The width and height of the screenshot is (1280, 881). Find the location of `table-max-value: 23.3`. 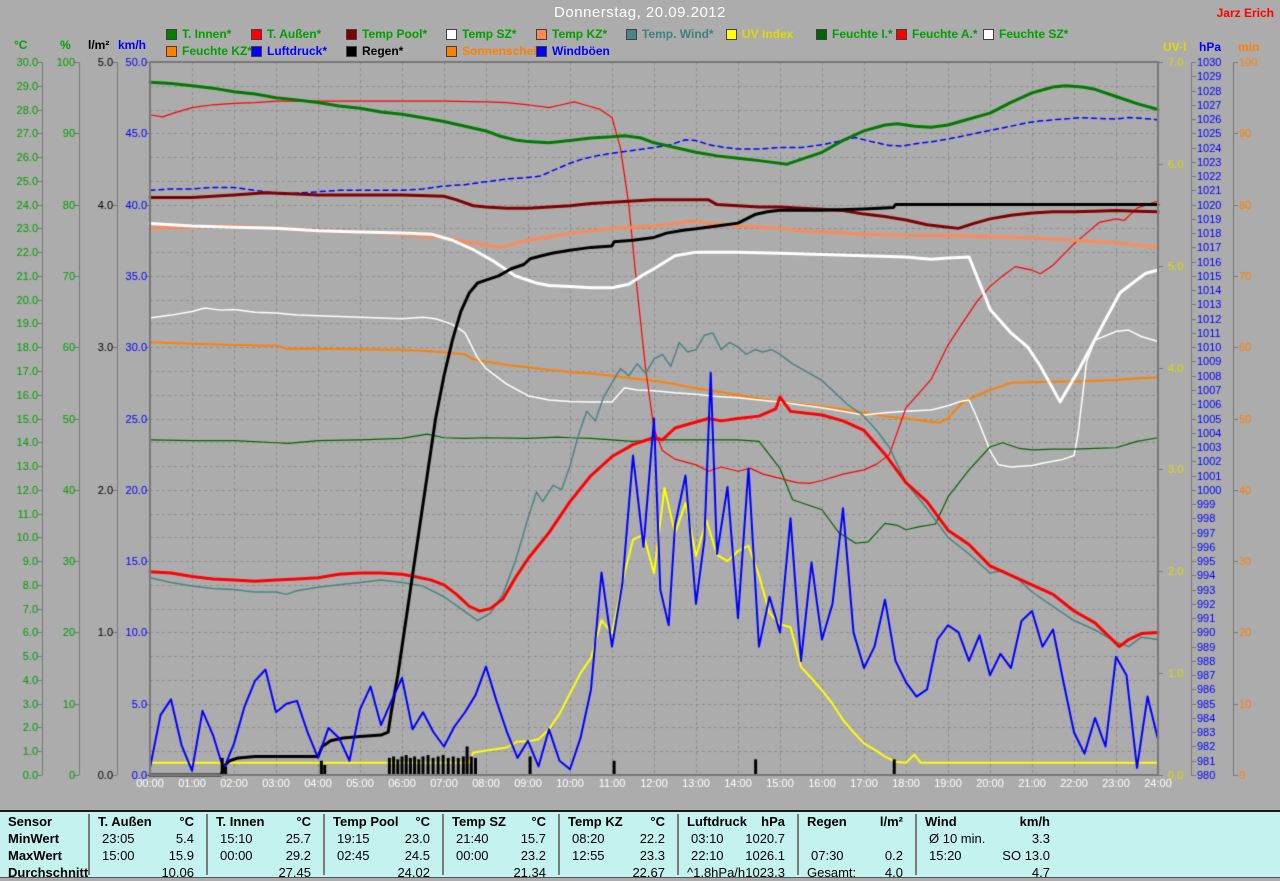

table-max-value: 23.3 is located at coordinates (652, 855).